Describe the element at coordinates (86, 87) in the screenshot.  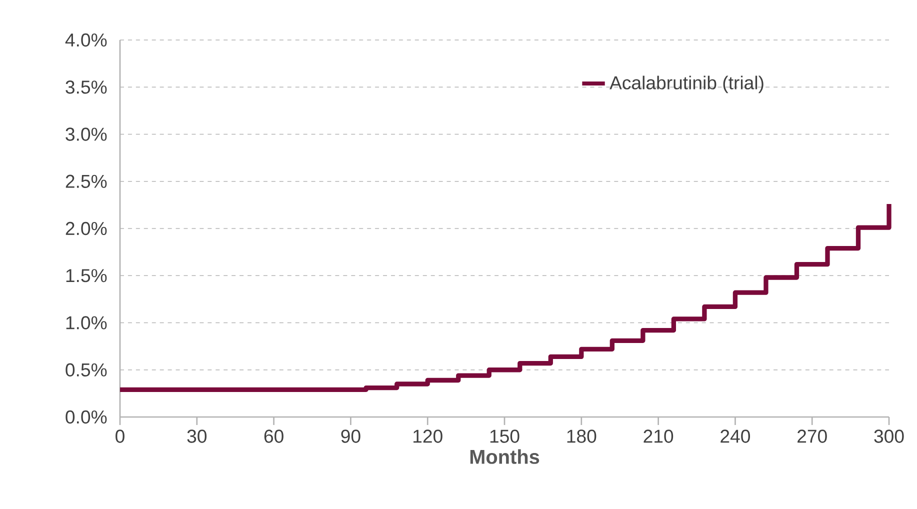
I see `y-tick-label: 3.5%` at that location.